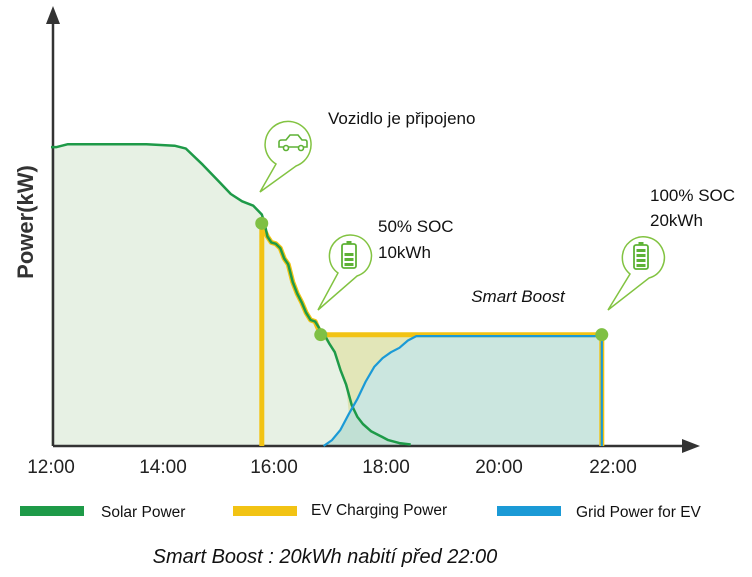 The width and height of the screenshot is (752, 577). I want to click on legend-swatch-ev, so click(265, 511).